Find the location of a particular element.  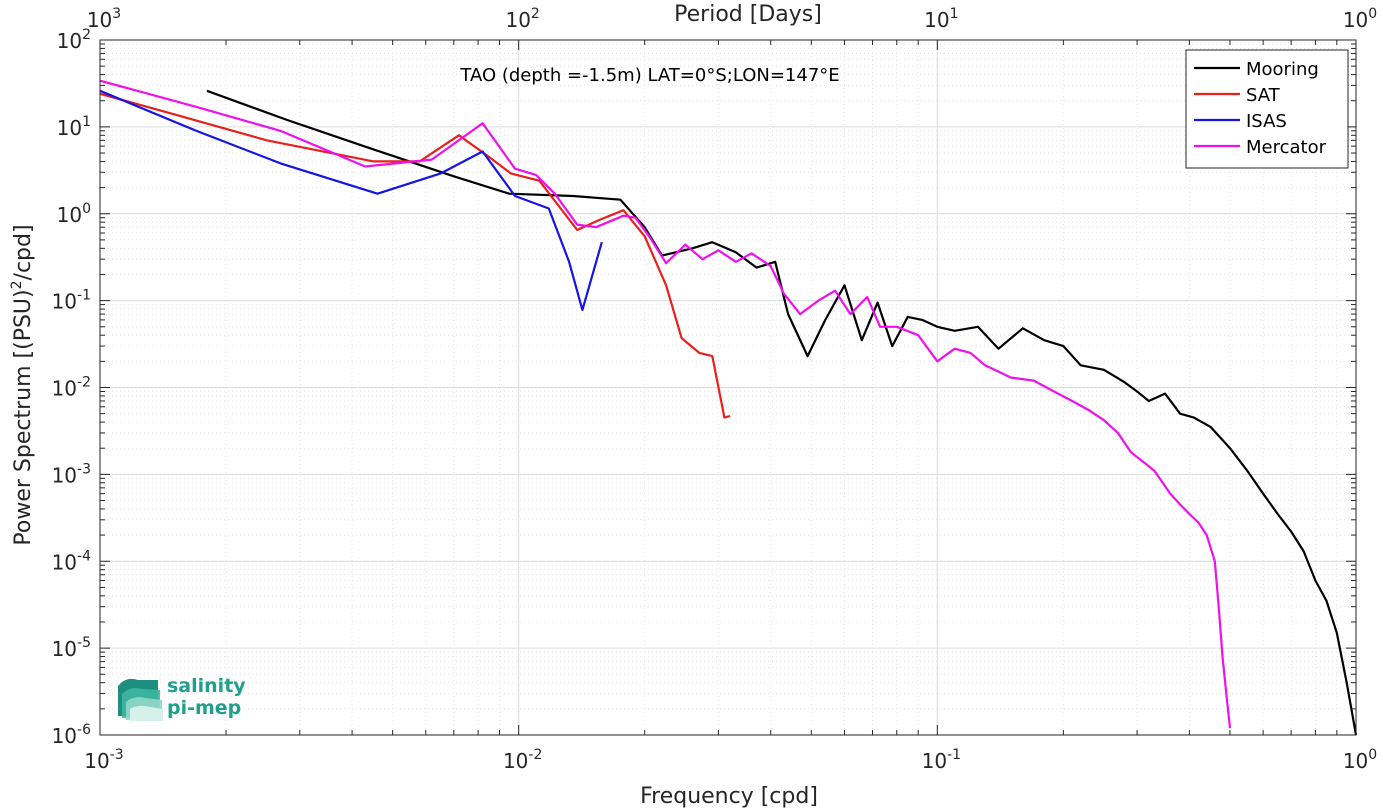

chart-title: TAO (depth =-1.5m) LAT=0°S;LON=147°E is located at coordinates (649, 75).